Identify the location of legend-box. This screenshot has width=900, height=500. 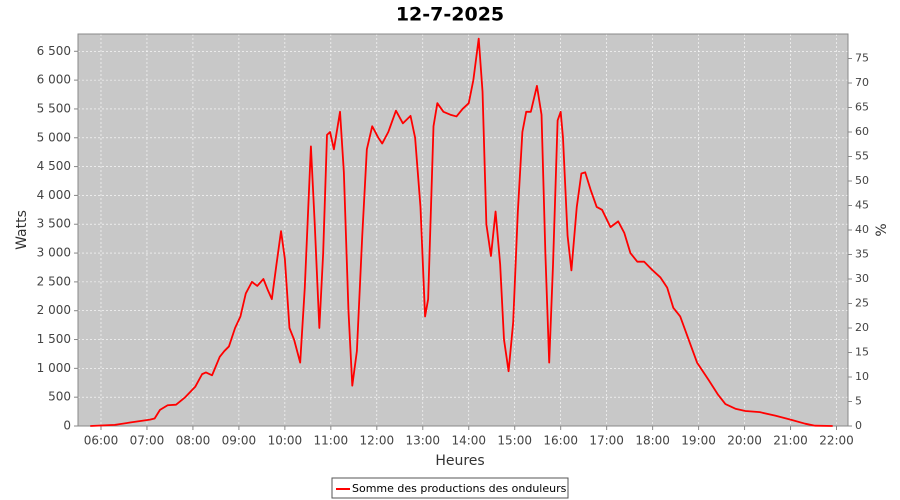
(450, 488).